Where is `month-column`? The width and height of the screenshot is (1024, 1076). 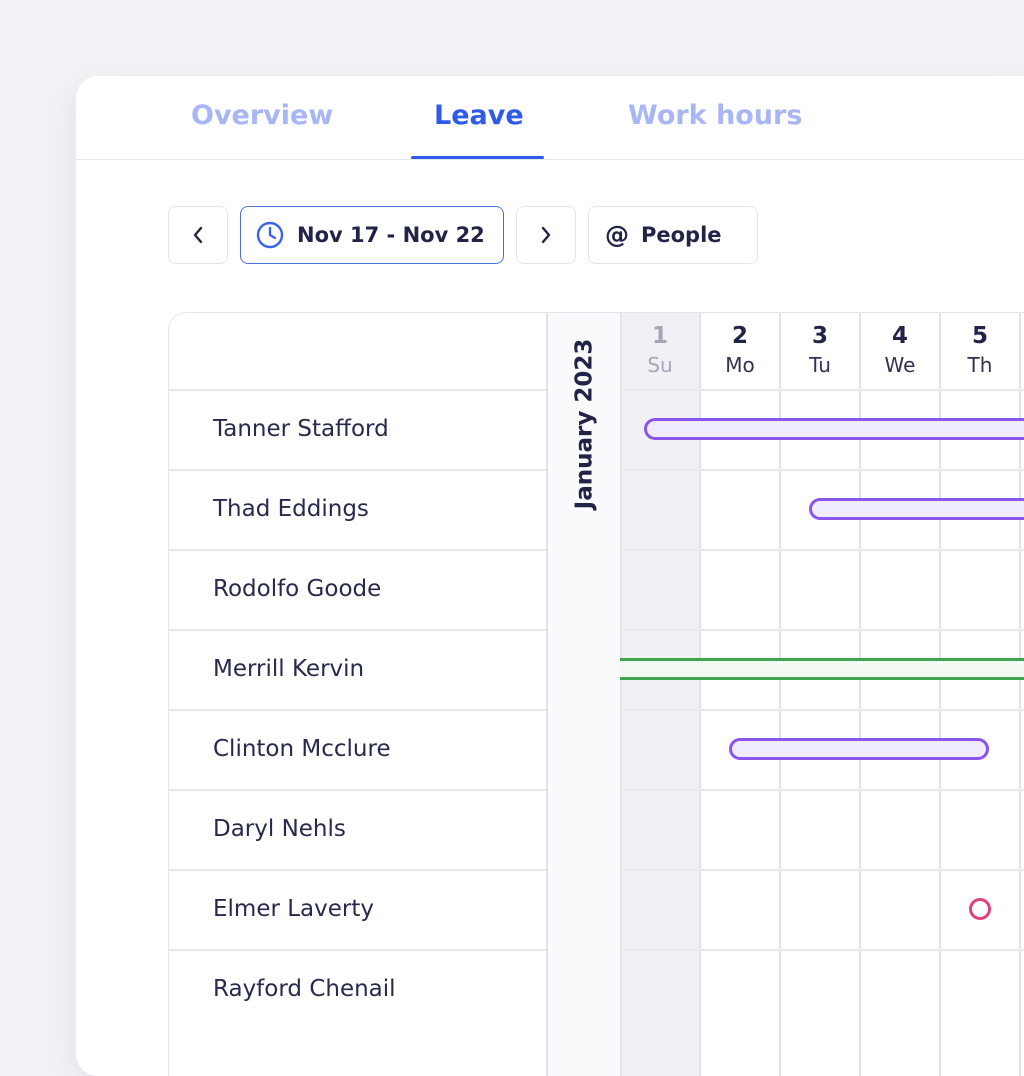
month-column is located at coordinates (584, 694).